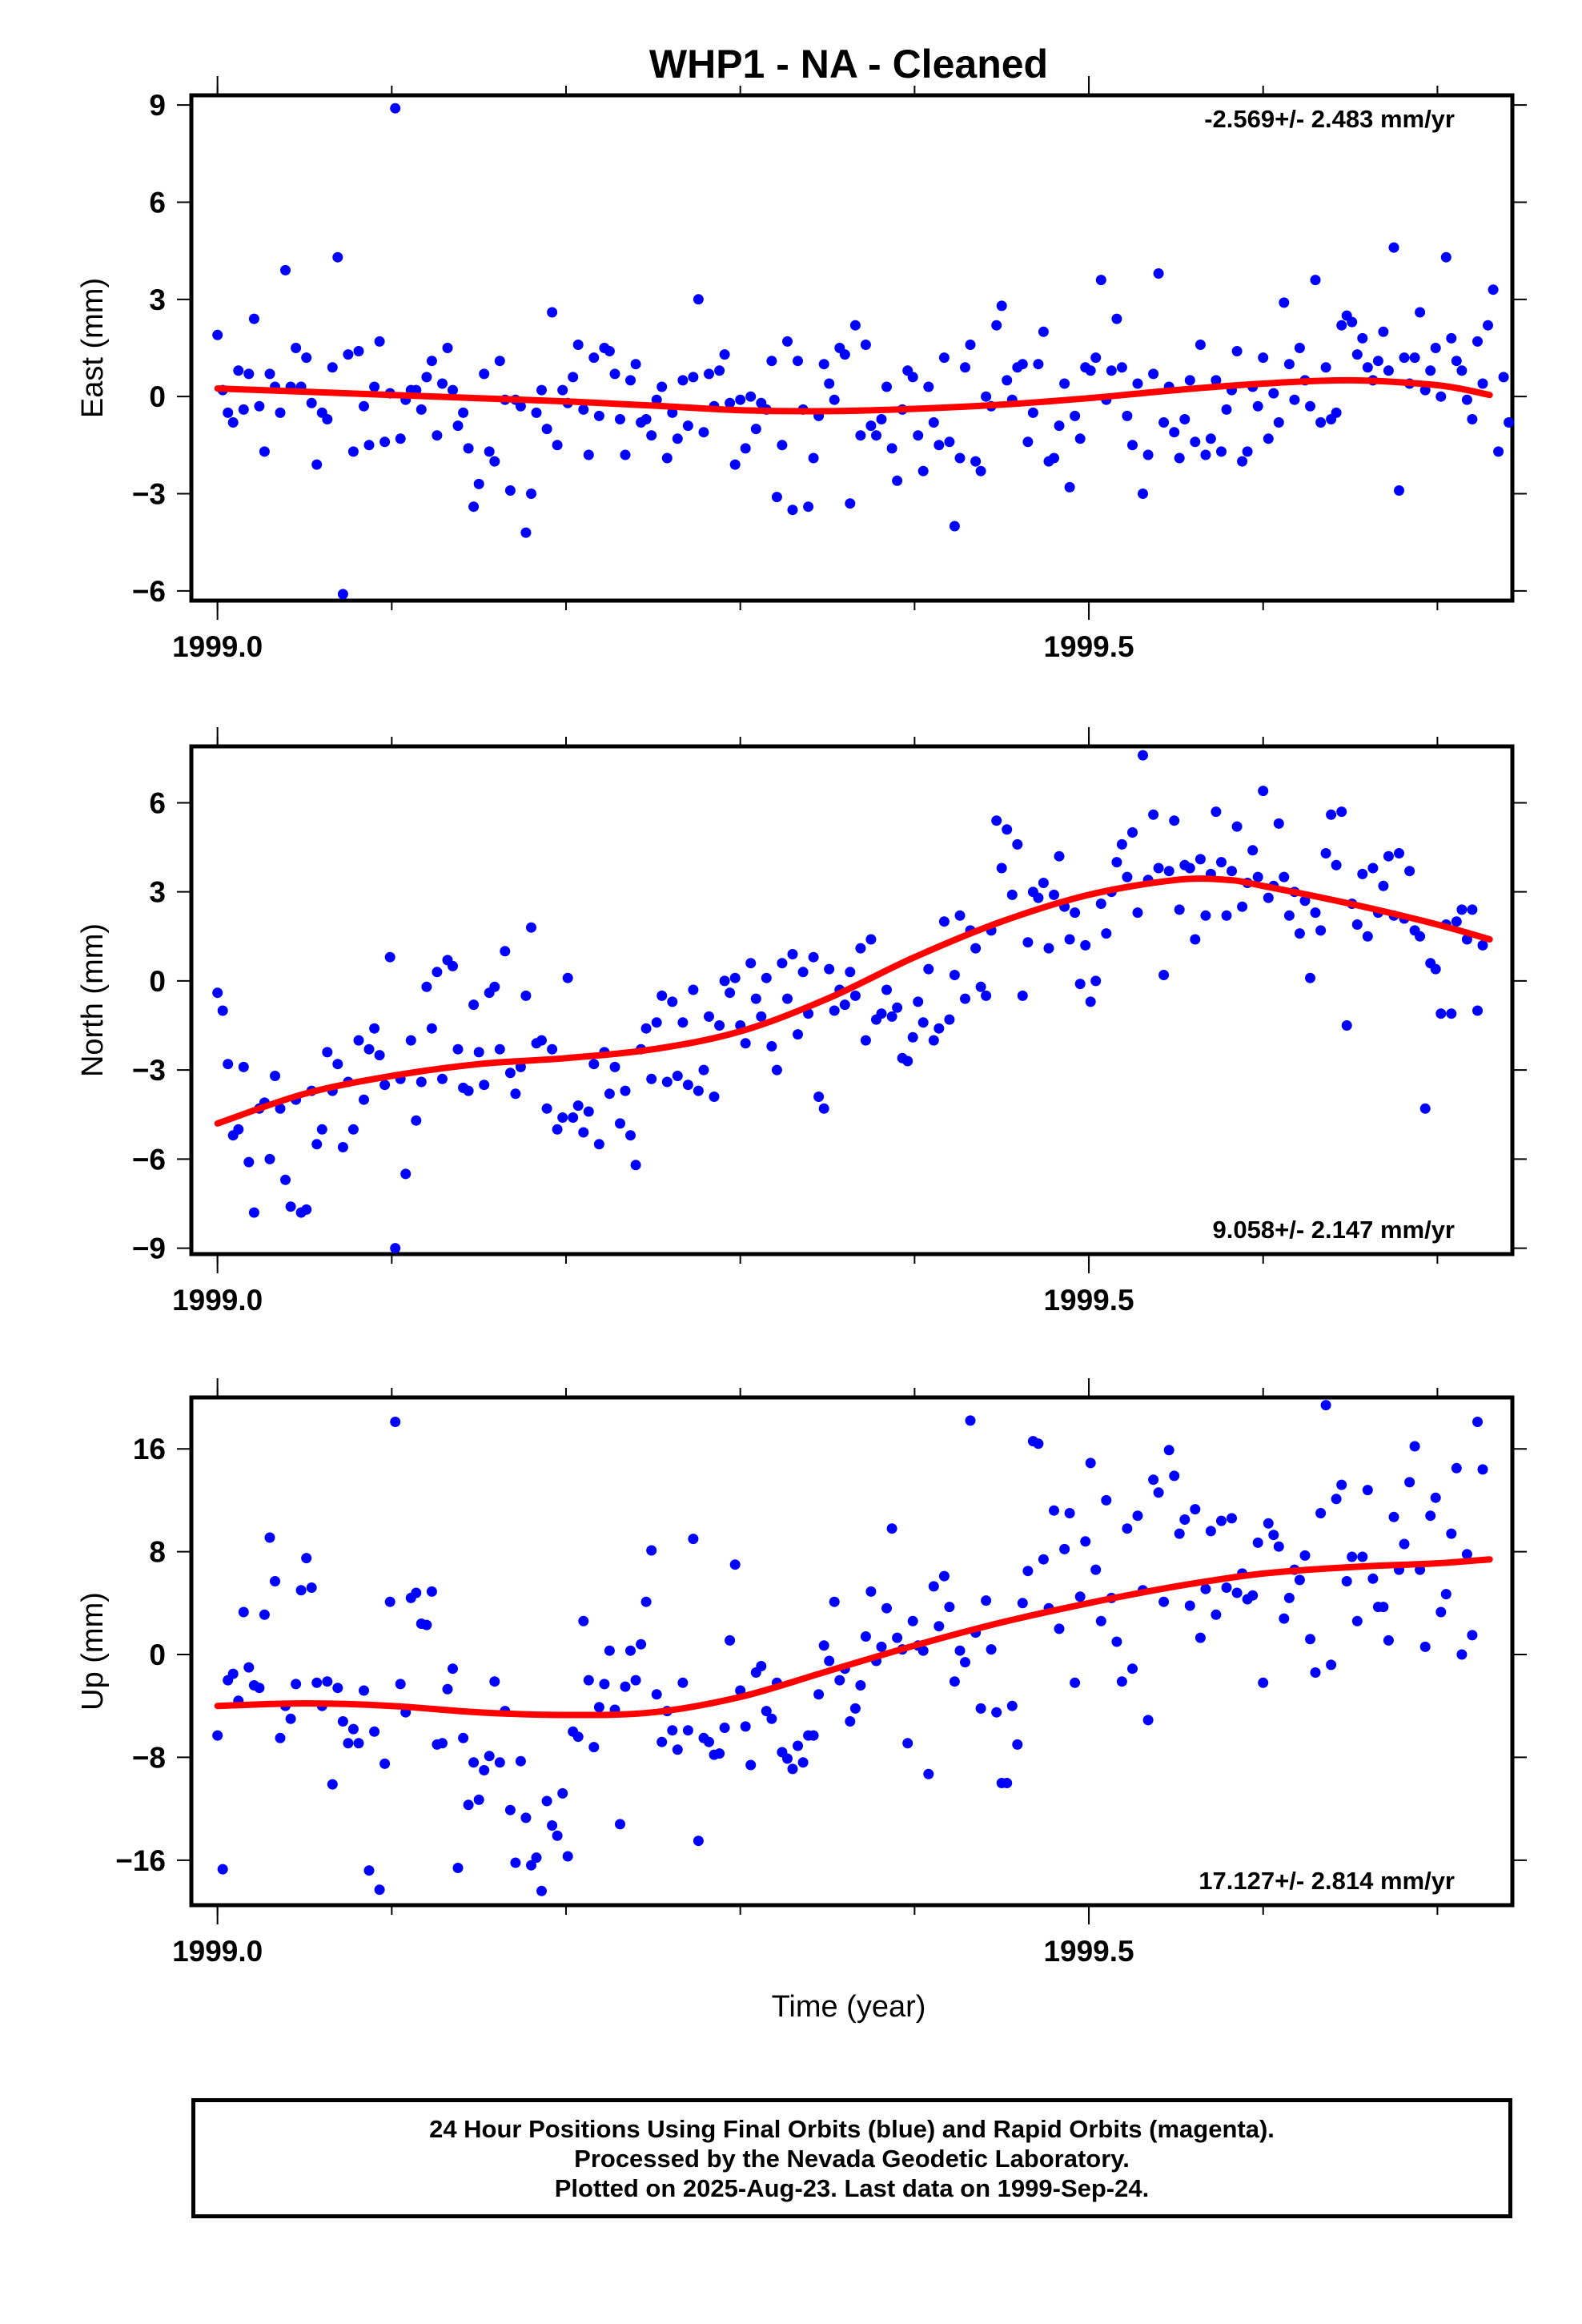 Image resolution: width=1582 pixels, height=2324 pixels. I want to click on east-xtick-label: 1999.0, so click(217, 646).